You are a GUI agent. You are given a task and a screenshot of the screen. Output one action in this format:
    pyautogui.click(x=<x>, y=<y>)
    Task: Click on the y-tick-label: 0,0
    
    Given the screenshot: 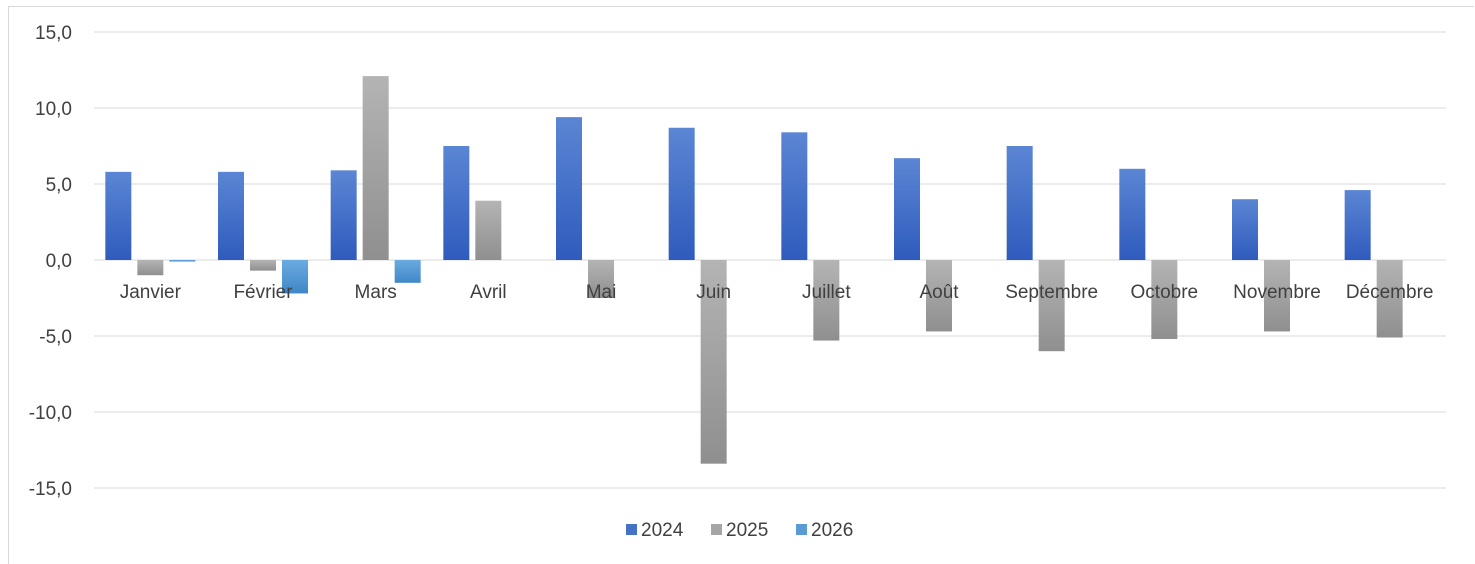 What is the action you would take?
    pyautogui.click(x=59, y=261)
    